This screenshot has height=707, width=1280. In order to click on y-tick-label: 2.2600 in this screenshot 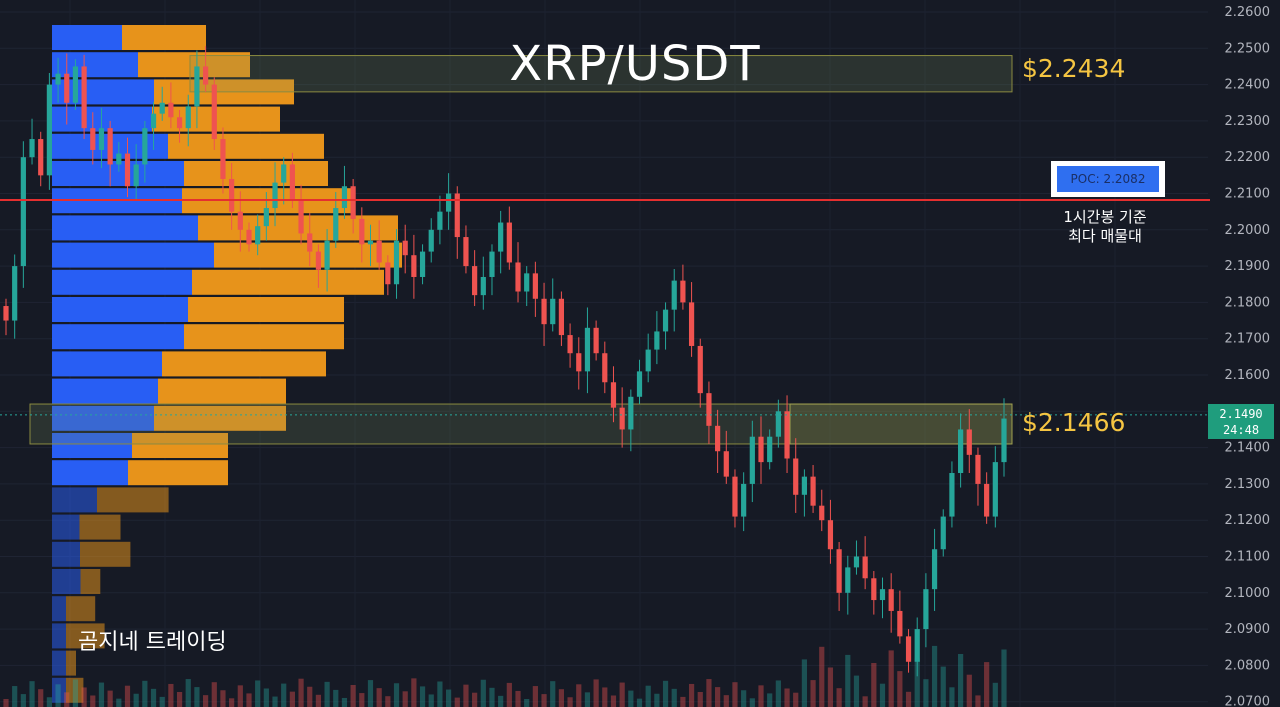, I will do `click(1248, 12)`.